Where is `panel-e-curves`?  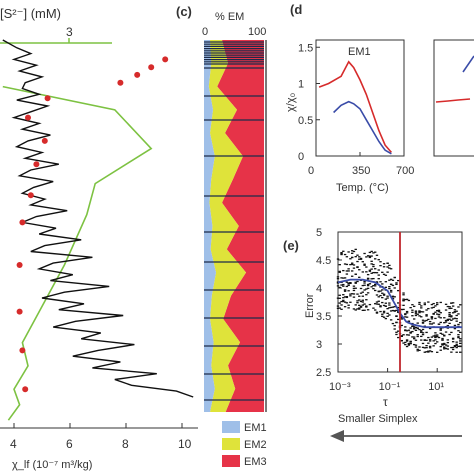
panel-e-curves is located at coordinates (399, 302).